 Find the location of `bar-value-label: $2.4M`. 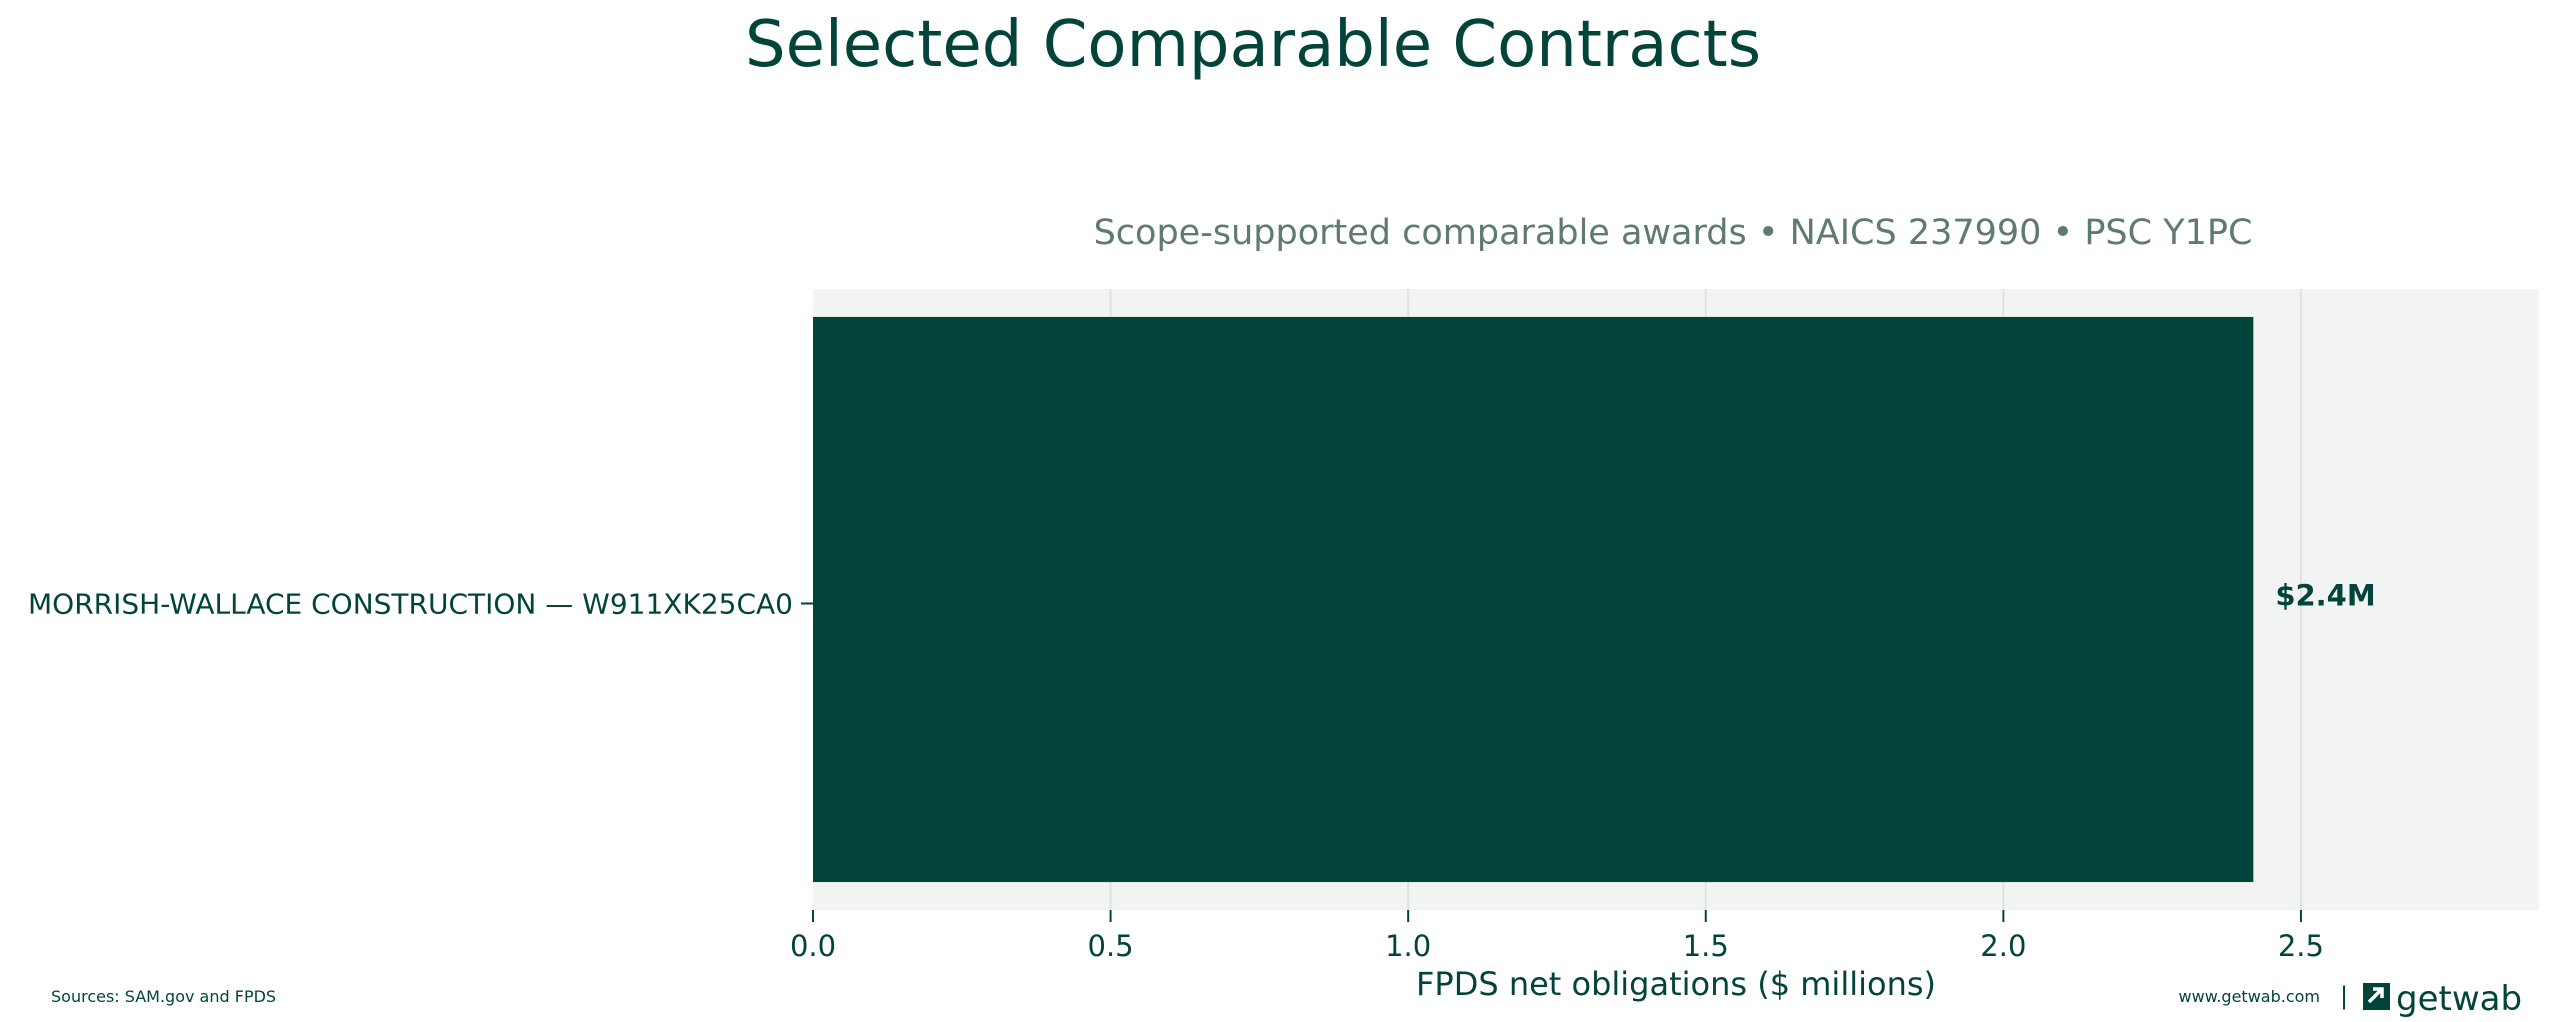

bar-value-label: $2.4M is located at coordinates (2325, 596).